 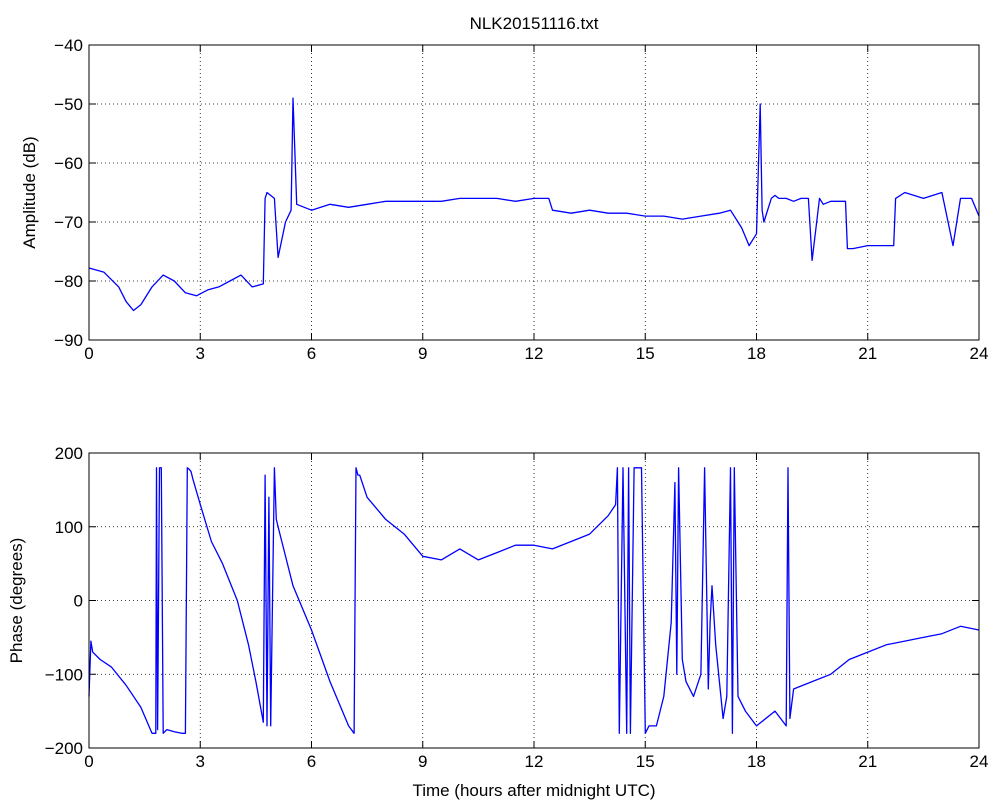 I want to click on phase-x-tick-label: 3, so click(x=200, y=761).